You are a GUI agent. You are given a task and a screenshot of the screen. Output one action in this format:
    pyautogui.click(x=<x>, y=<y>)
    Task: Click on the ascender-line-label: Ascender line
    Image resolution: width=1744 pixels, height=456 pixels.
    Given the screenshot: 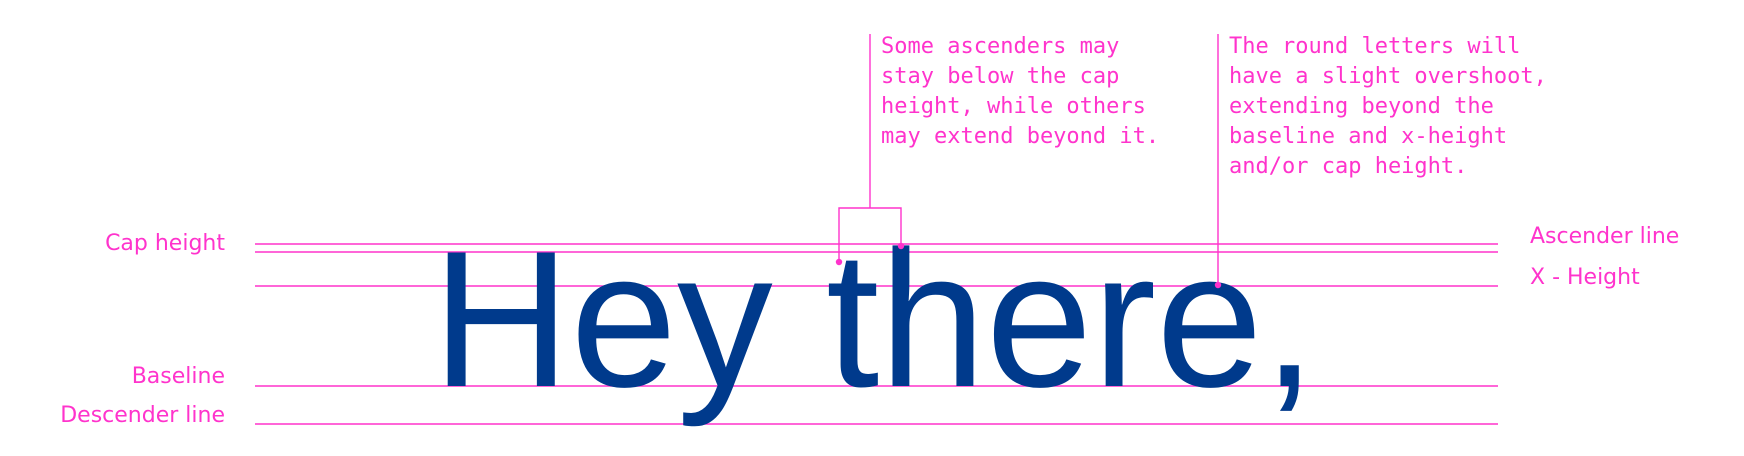 What is the action you would take?
    pyautogui.click(x=1605, y=236)
    